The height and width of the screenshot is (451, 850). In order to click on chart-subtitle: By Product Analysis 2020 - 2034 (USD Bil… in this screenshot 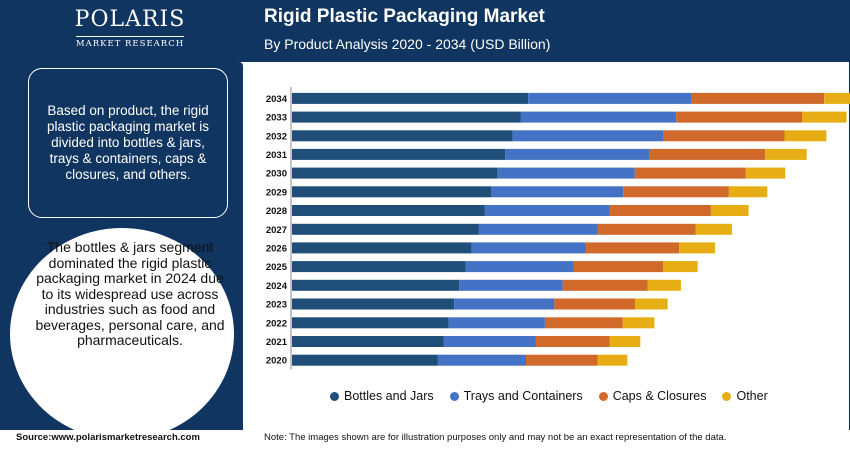, I will do `click(407, 44)`.